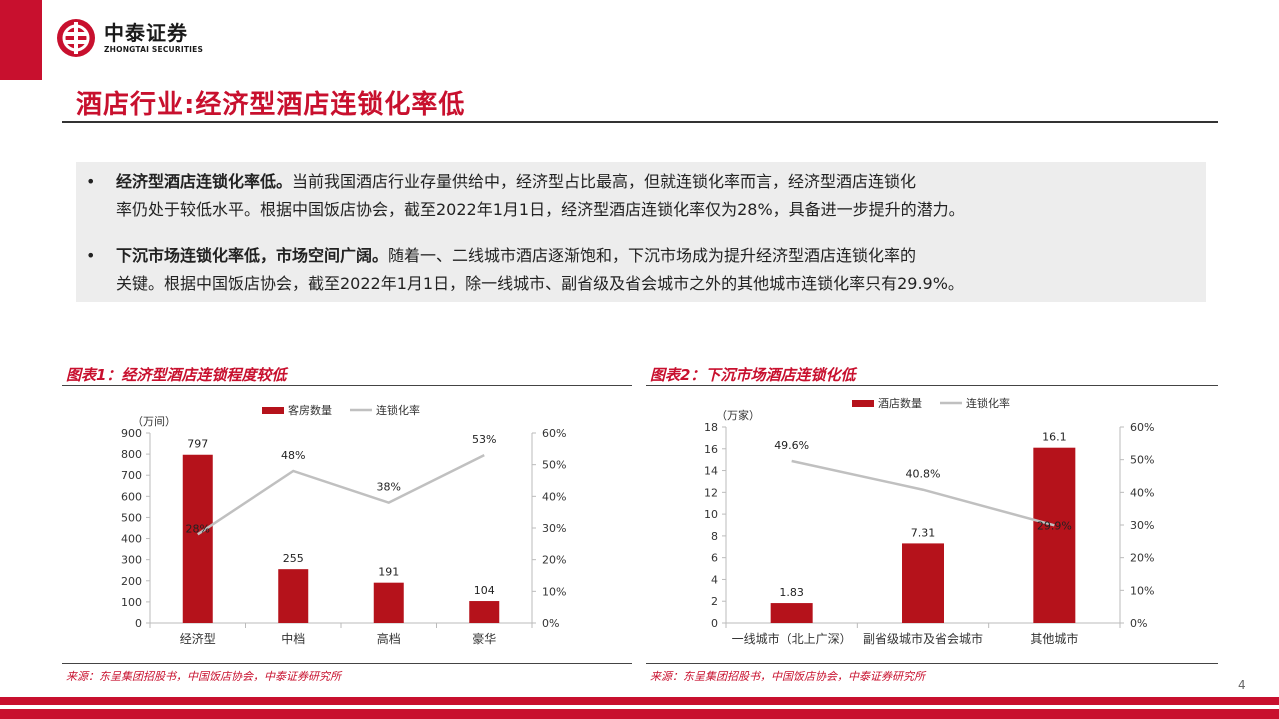 The image size is (1279, 719). Describe the element at coordinates (310, 410) in the screenshot. I see `legend-label: 客房数量` at that location.